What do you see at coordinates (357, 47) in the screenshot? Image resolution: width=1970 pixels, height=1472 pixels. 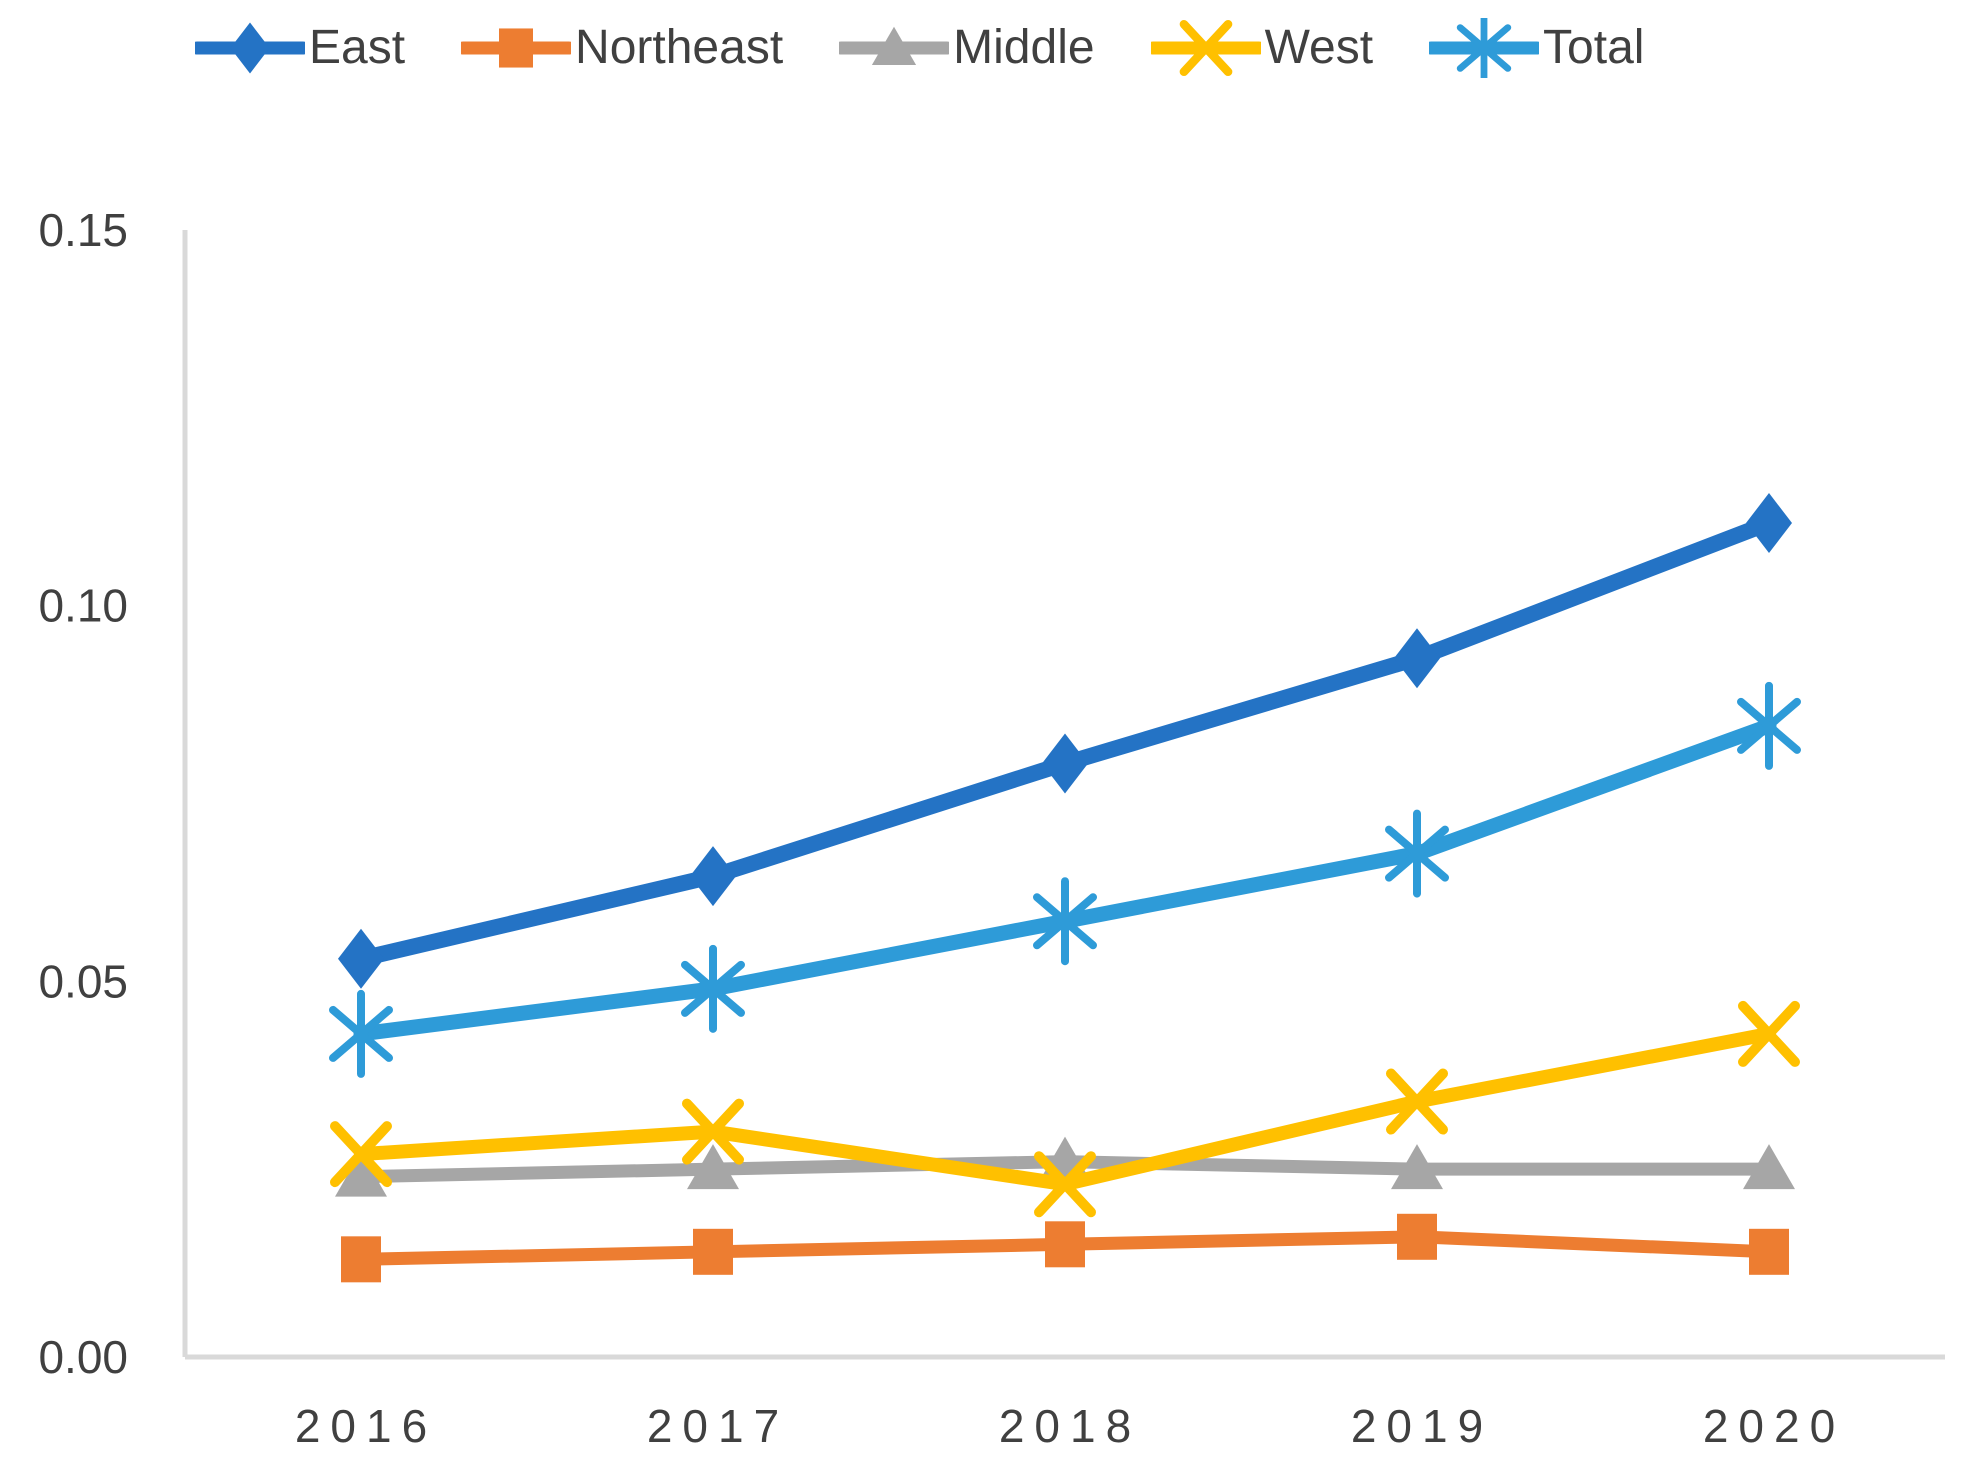 I see `legend-label-east: East` at bounding box center [357, 47].